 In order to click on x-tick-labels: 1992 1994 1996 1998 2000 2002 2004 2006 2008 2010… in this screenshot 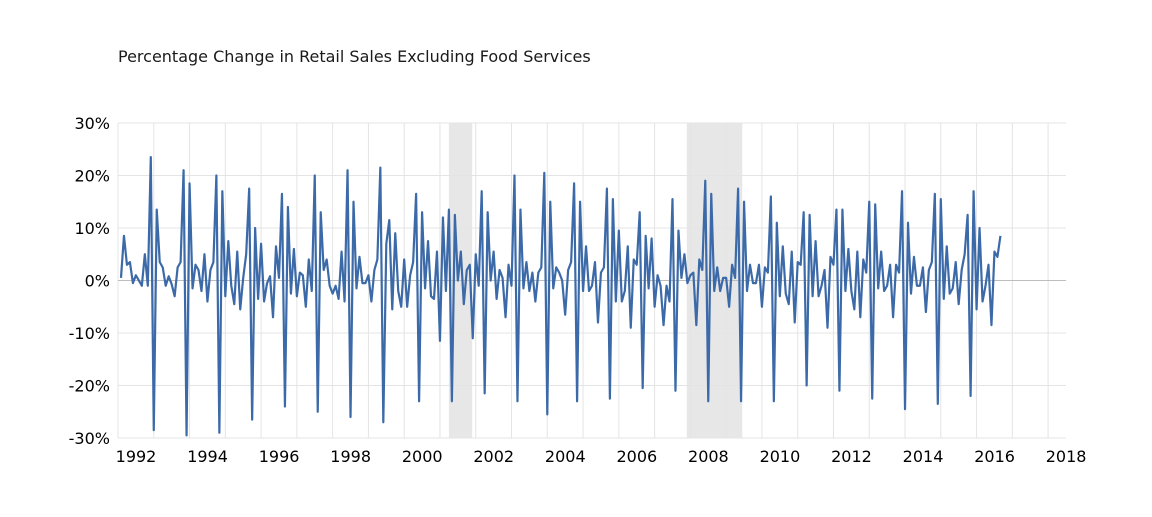, I will do `click(601, 456)`.